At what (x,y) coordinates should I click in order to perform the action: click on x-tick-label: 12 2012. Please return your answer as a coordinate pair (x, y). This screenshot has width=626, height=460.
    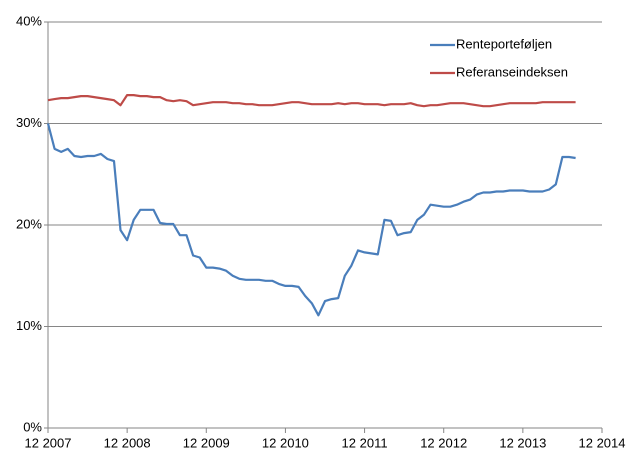
    Looking at the image, I should click on (443, 442).